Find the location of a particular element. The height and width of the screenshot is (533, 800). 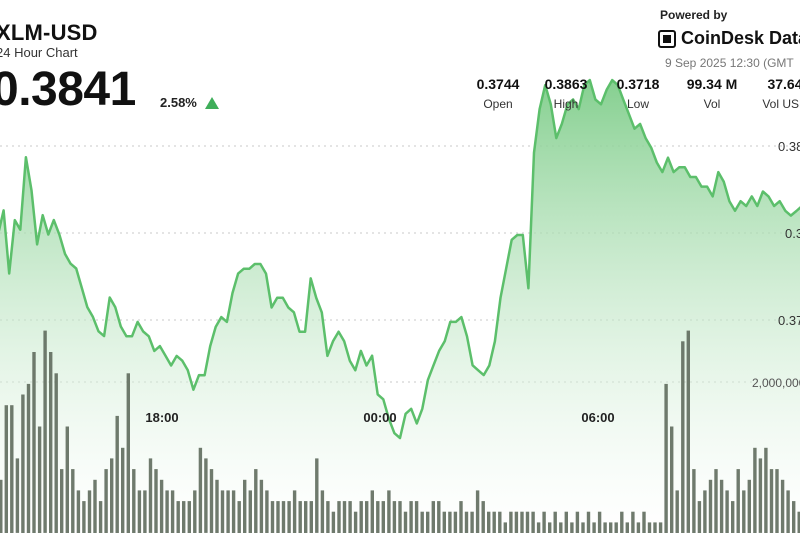

up-arrow-icon is located at coordinates (212, 103).